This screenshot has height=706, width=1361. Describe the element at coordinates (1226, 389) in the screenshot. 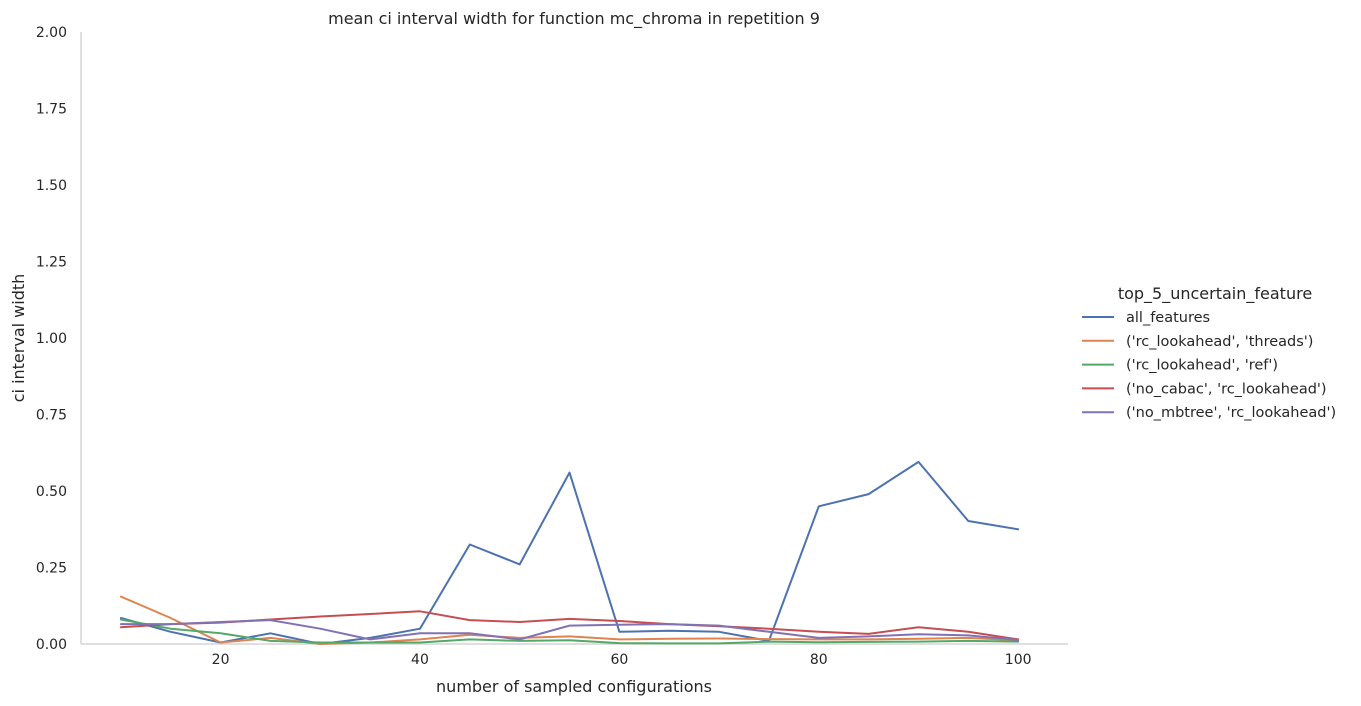

I see `legend-label-3: ('no_cabac', 'rc_lookahead')` at that location.